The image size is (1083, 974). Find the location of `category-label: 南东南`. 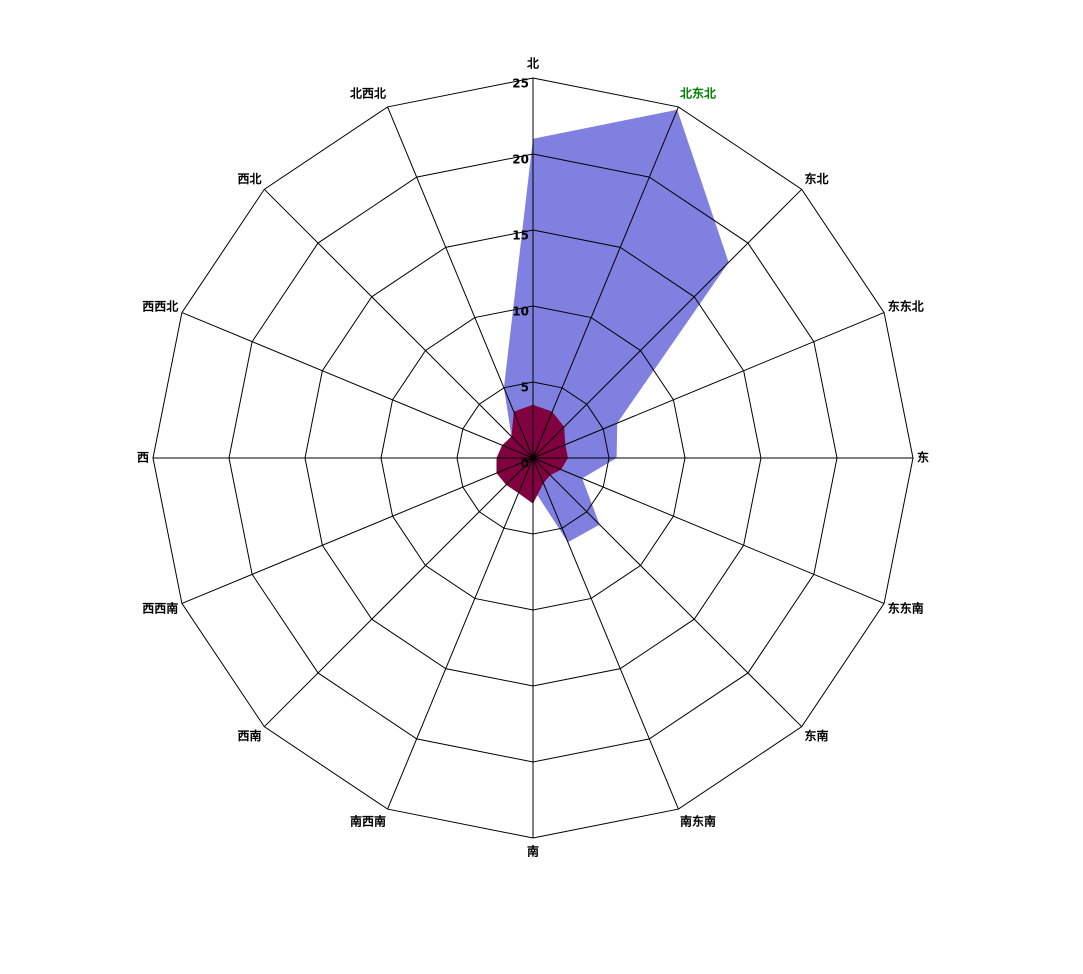

category-label: 南东南 is located at coordinates (698, 821).